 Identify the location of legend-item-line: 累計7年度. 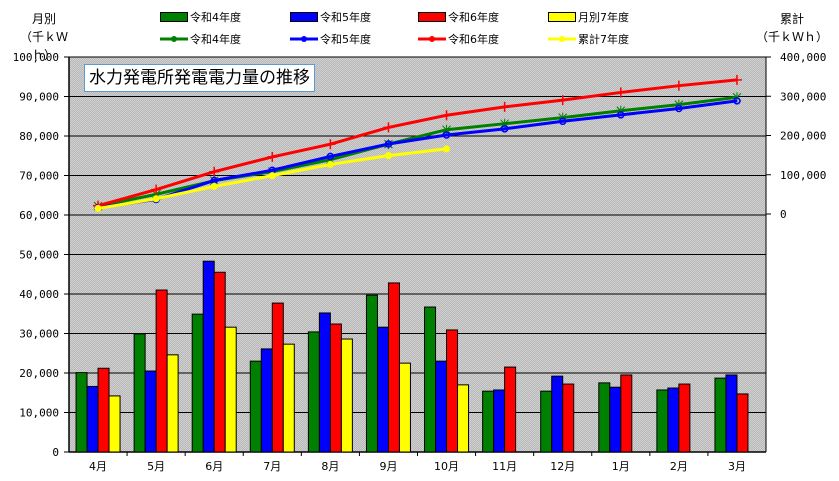
(588, 39).